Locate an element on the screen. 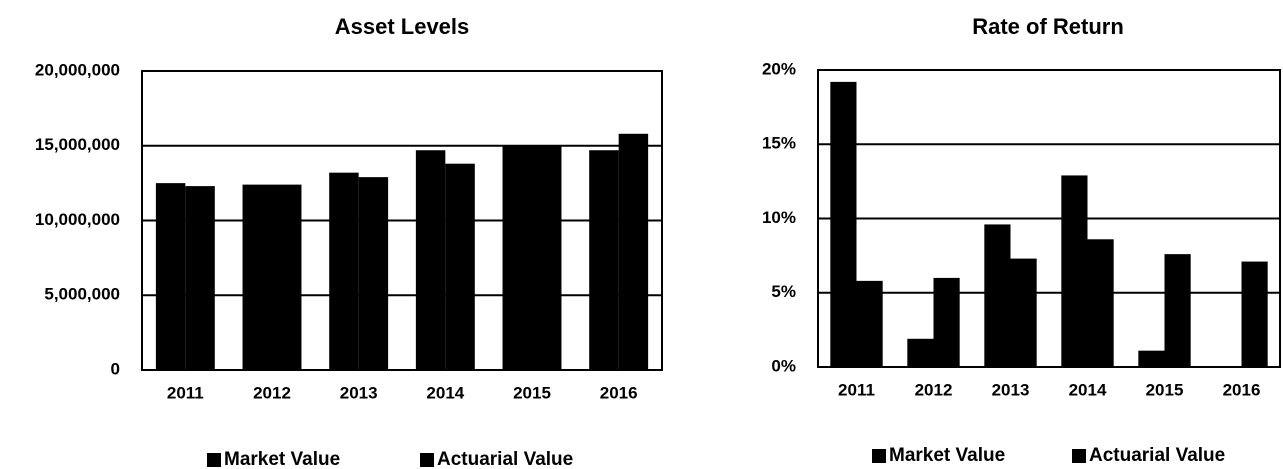  y-tick-label: 5,000,000 is located at coordinates (82, 294).